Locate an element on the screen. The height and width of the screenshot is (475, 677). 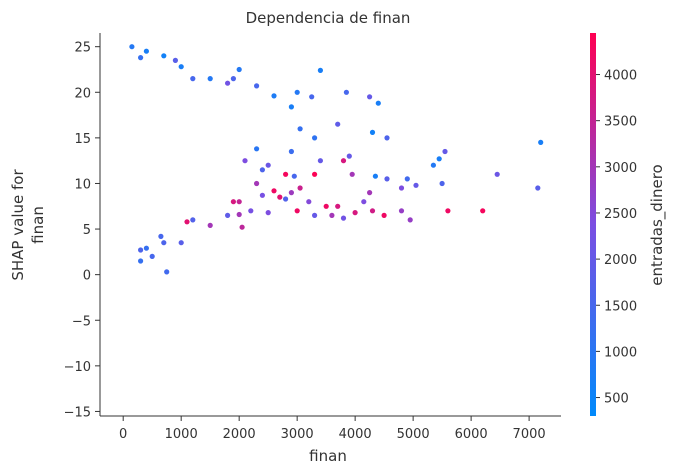
y-tick-label: 0 is located at coordinates (87, 276).